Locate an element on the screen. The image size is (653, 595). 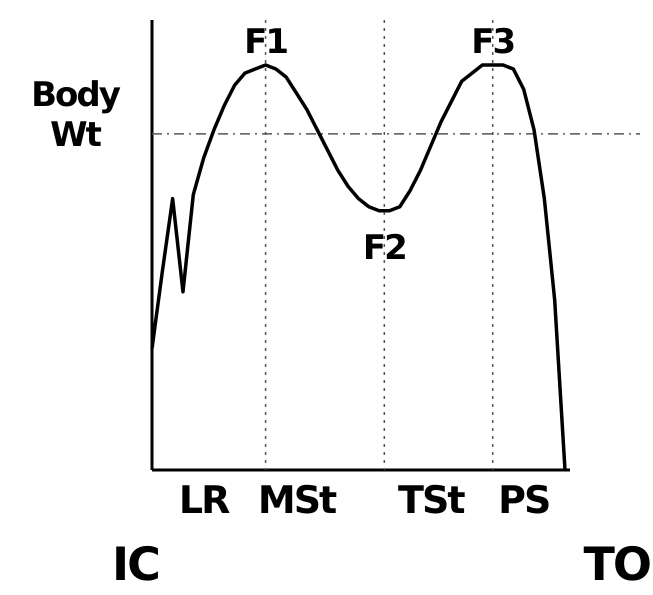
x-tick-label: TSt is located at coordinates (432, 500).